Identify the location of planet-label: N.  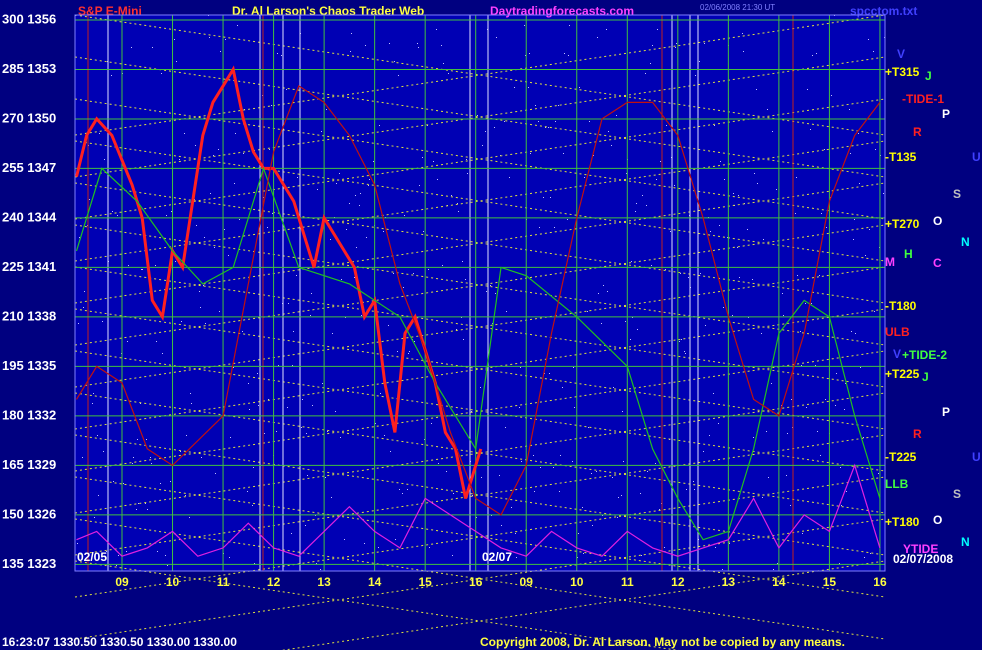
(965, 542).